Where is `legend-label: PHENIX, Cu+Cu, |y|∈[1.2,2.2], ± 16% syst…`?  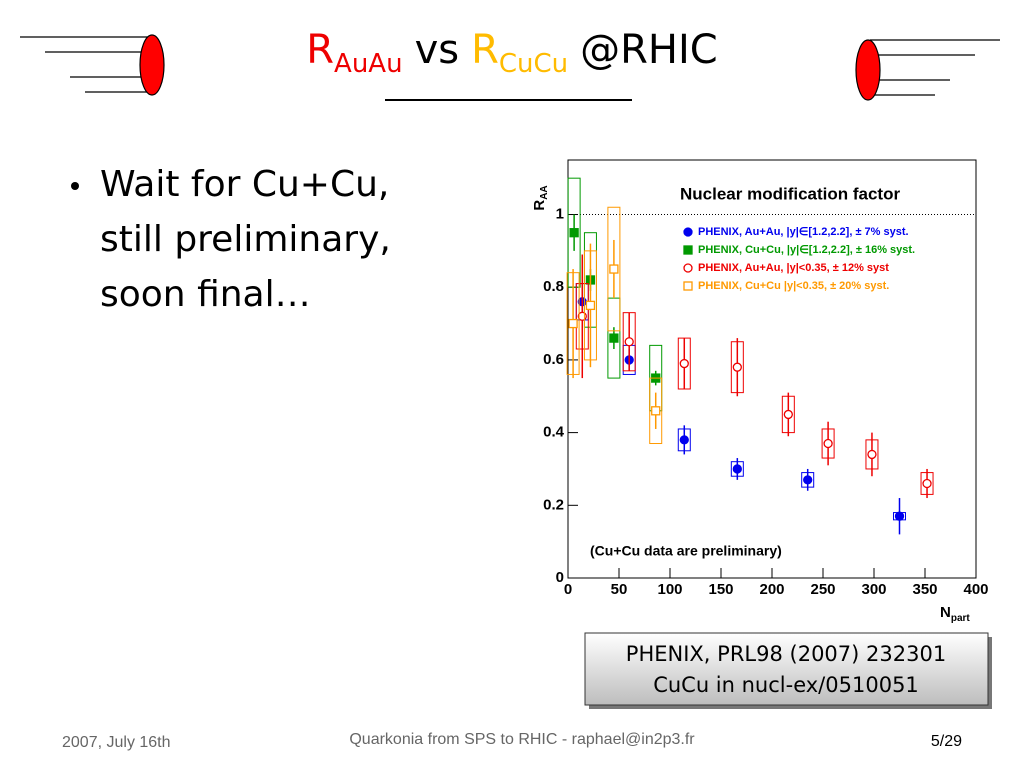 legend-label: PHENIX, Cu+Cu, |y|∈[1.2,2.2], ± 16% syst… is located at coordinates (806, 250).